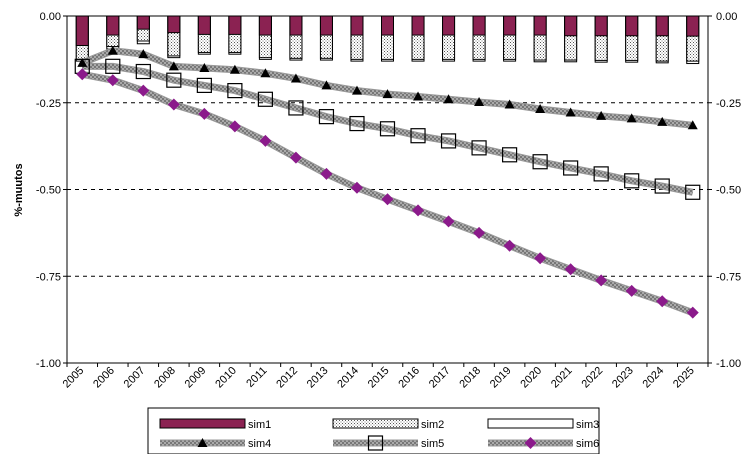 The height and width of the screenshot is (454, 750). I want to click on x-tick-label: 2014, so click(348, 378).